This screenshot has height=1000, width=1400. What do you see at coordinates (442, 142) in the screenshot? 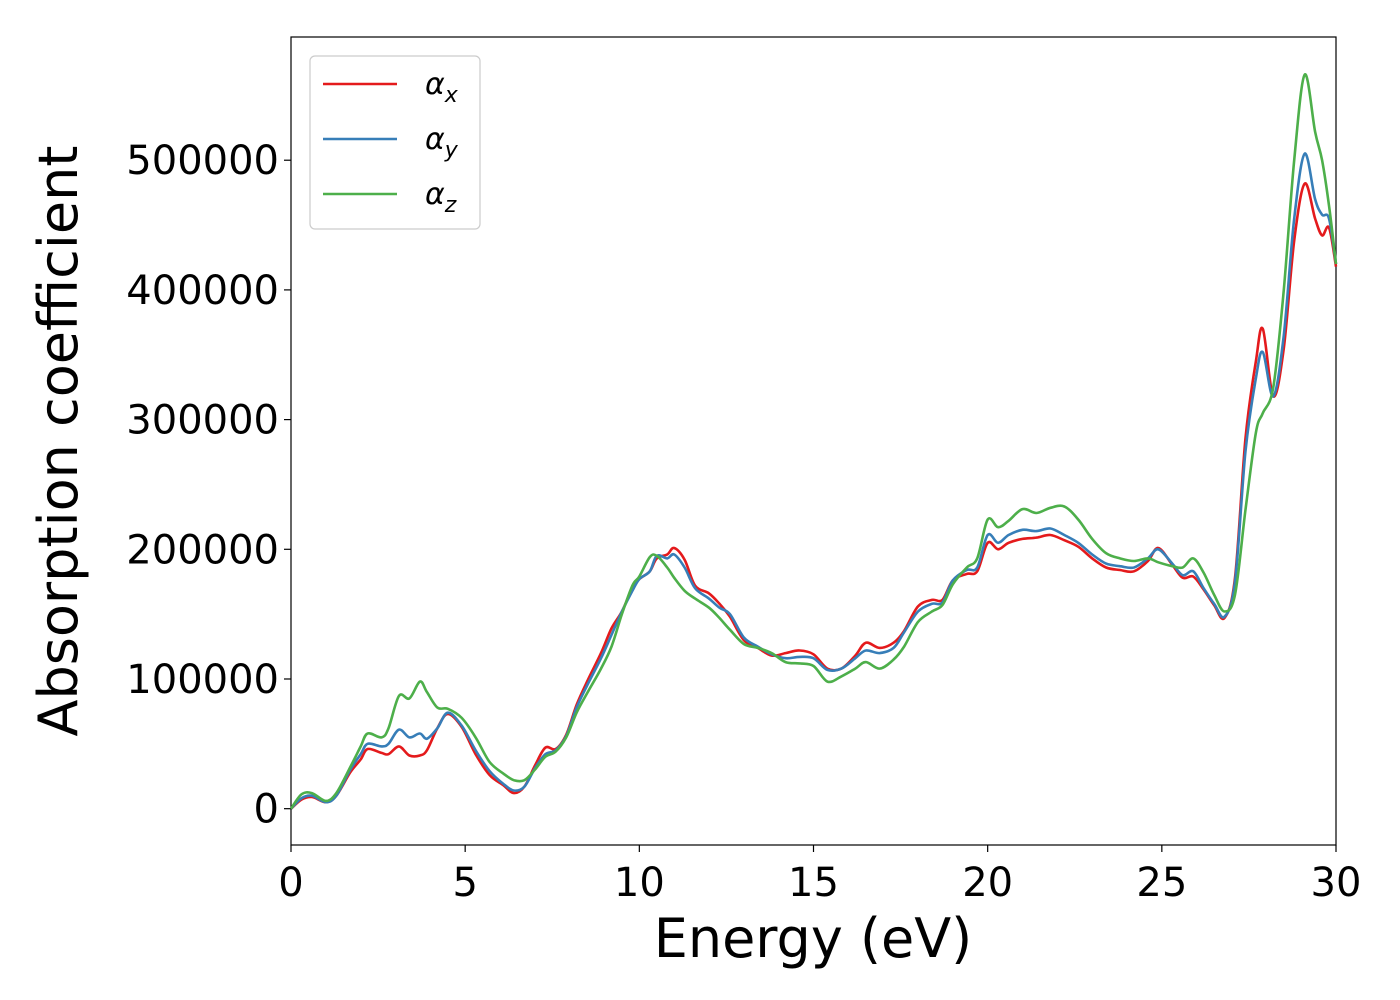
I see `legend-label: αy` at bounding box center [442, 142].